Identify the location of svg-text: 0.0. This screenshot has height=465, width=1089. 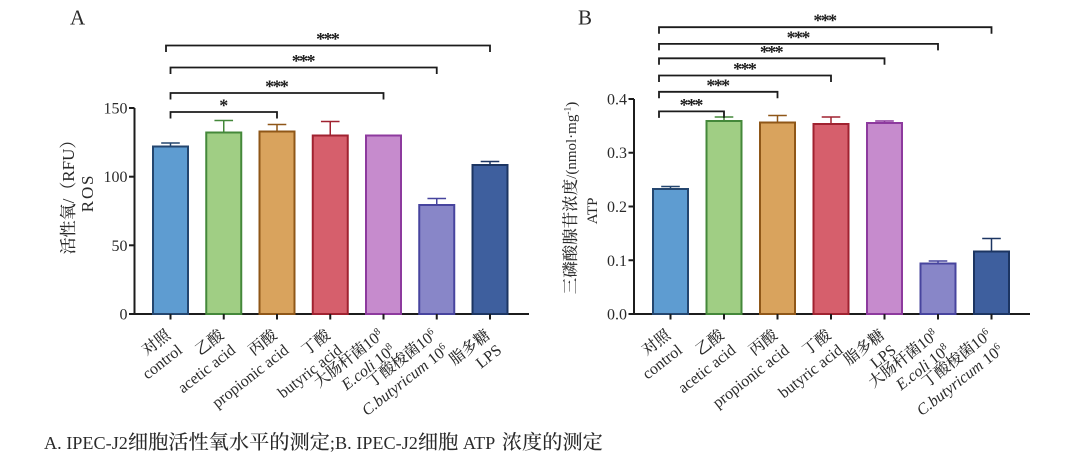
(617, 315).